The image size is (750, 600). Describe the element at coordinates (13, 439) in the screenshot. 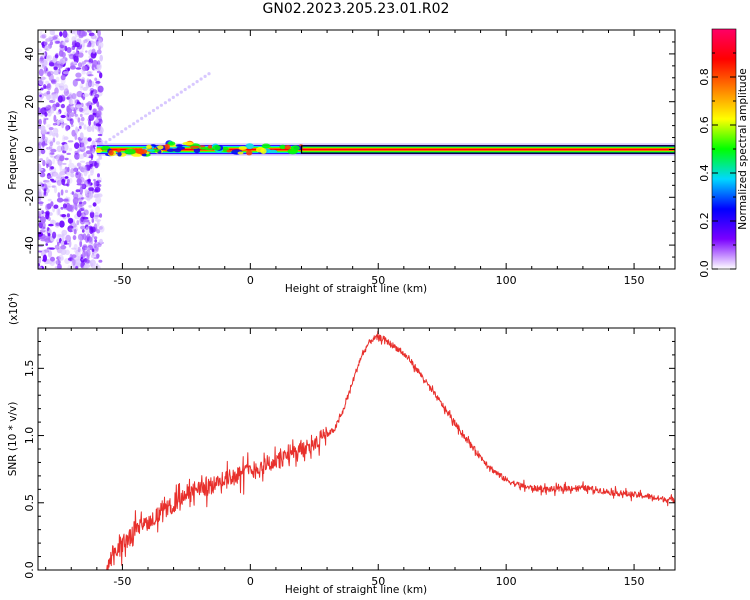

I see `snr-ylabel: SNR (10 * v/v)` at that location.